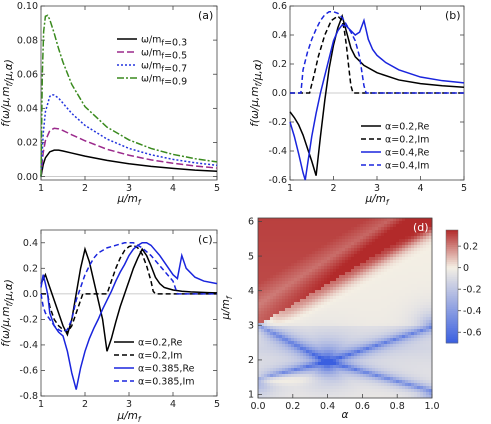  I want to click on panel-b-y-tick-label: 0.4, so click(279, 35).